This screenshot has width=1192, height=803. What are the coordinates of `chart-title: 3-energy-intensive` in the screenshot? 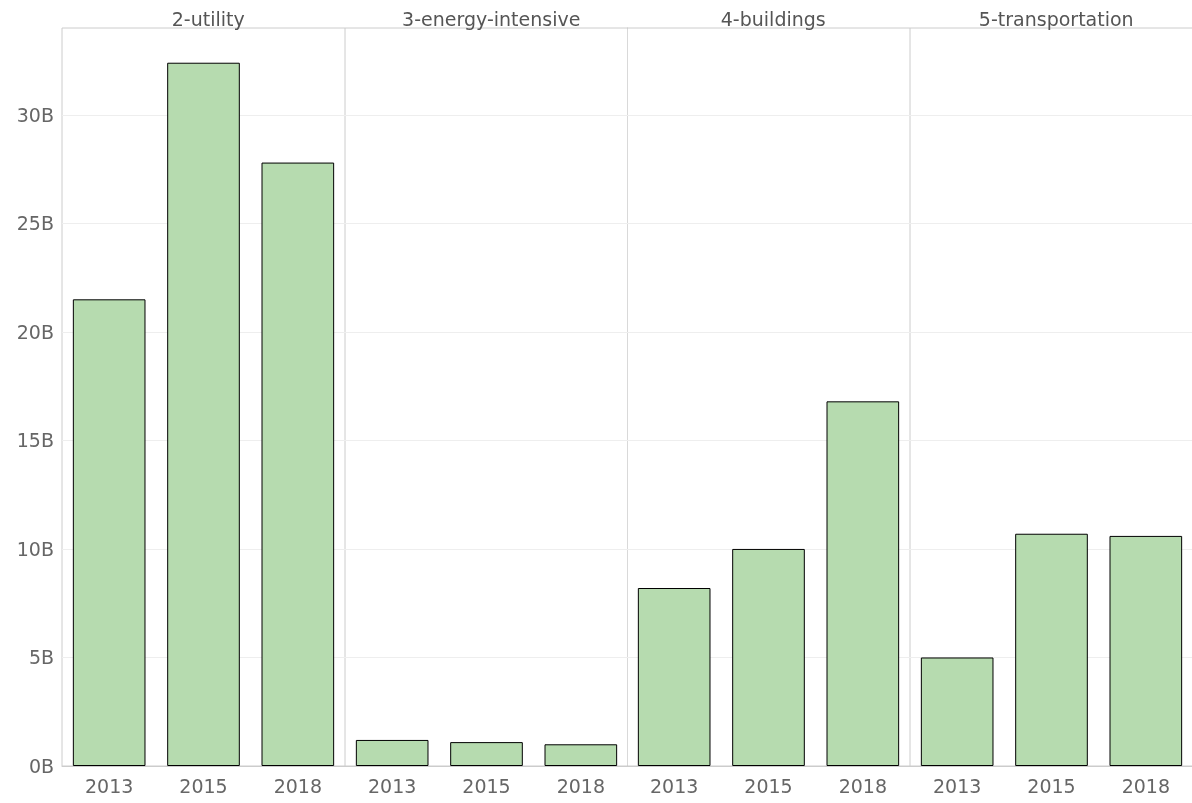 It's located at (490, 18).